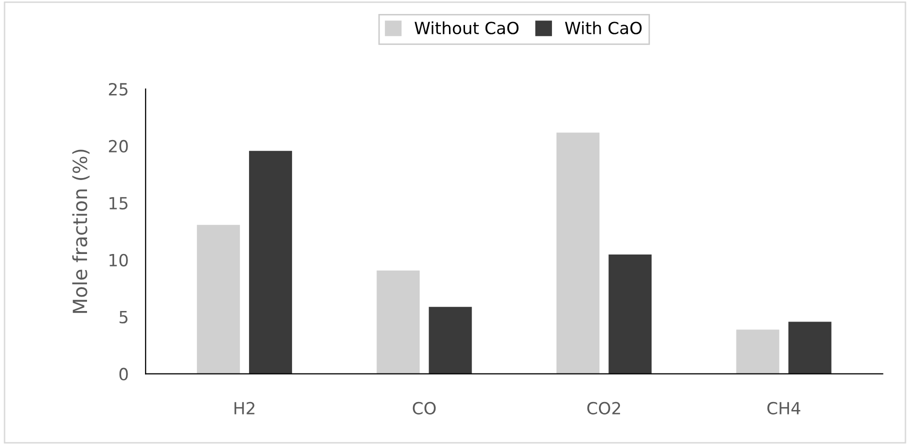 The width and height of the screenshot is (910, 445). I want to click on legend-label: Without CaO, so click(466, 27).